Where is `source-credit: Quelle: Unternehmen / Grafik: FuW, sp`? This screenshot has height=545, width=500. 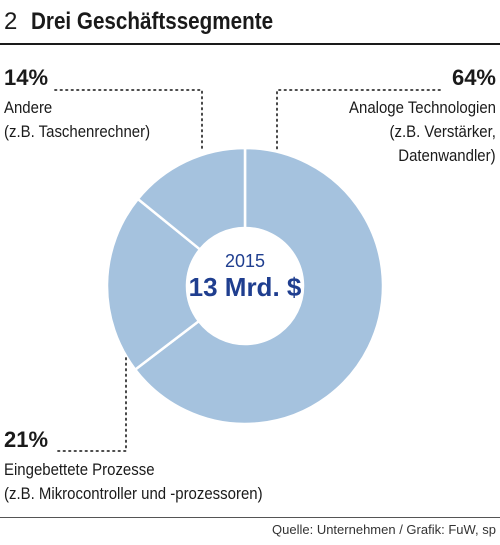 source-credit: Quelle: Unternehmen / Grafik: FuW, sp is located at coordinates (384, 529).